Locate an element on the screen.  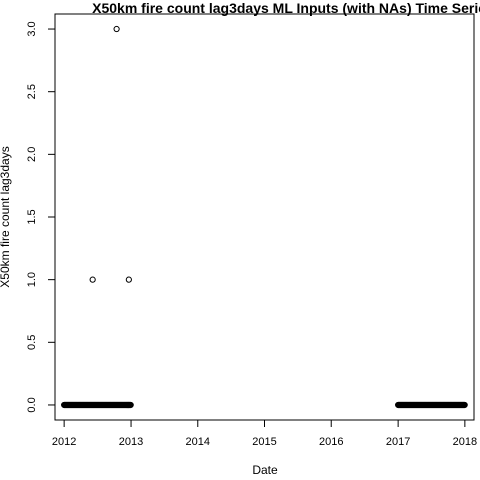
x-tick-label: 2013 is located at coordinates (131, 442).